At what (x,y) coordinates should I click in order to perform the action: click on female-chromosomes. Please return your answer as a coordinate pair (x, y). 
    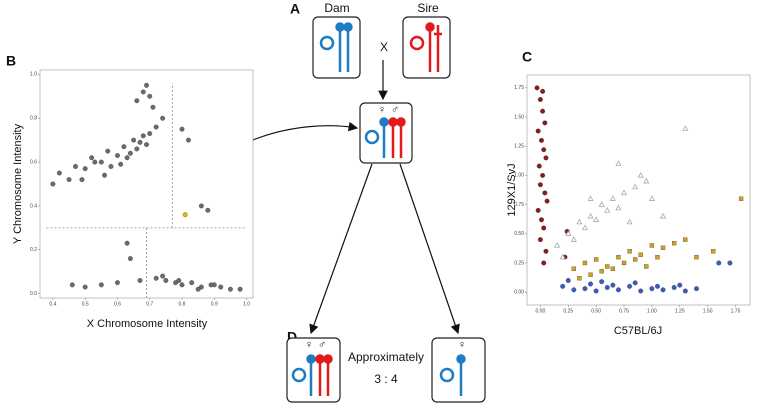
    Looking at the image, I should click on (452, 375).